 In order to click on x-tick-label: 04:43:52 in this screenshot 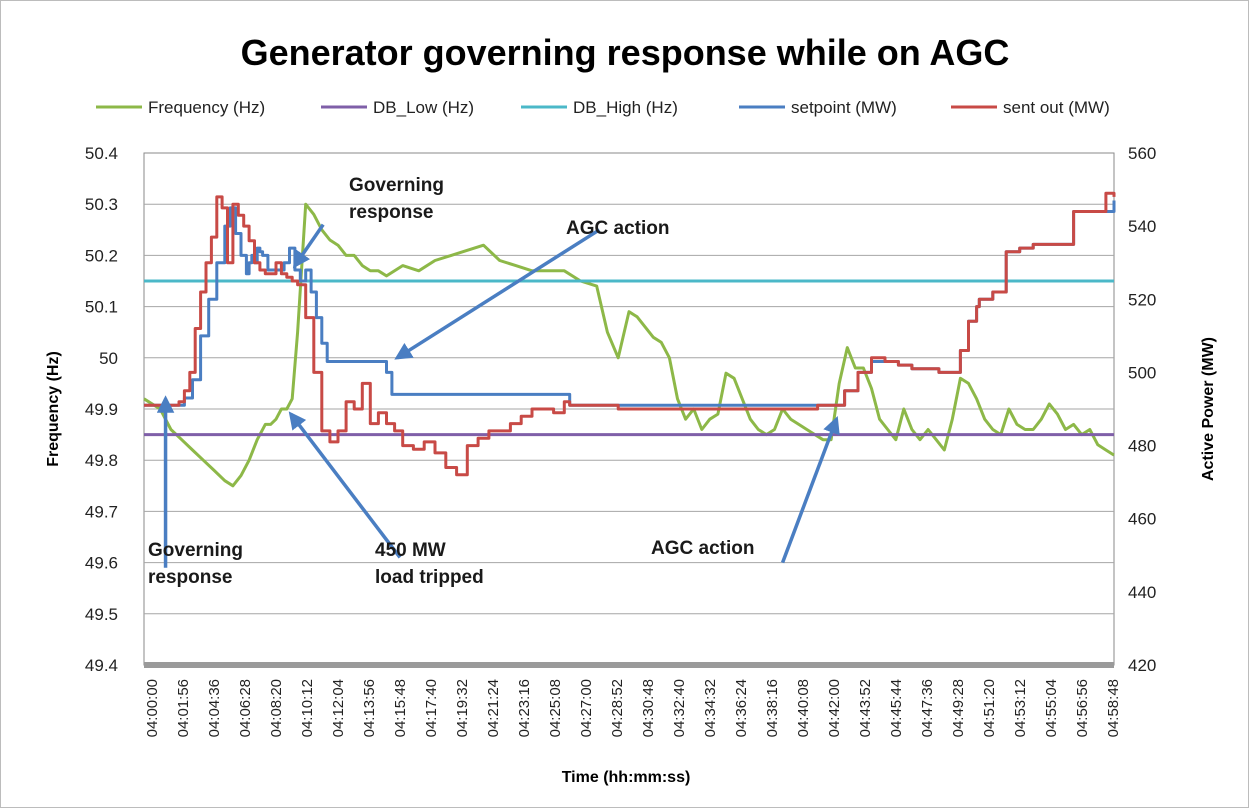, I will do `click(865, 708)`.